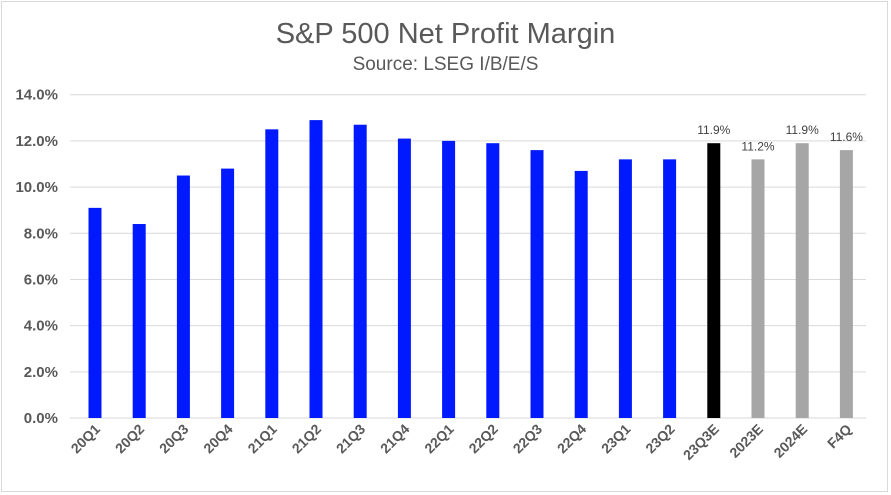  Describe the element at coordinates (846, 137) in the screenshot. I see `data-label: 11.6%` at that location.